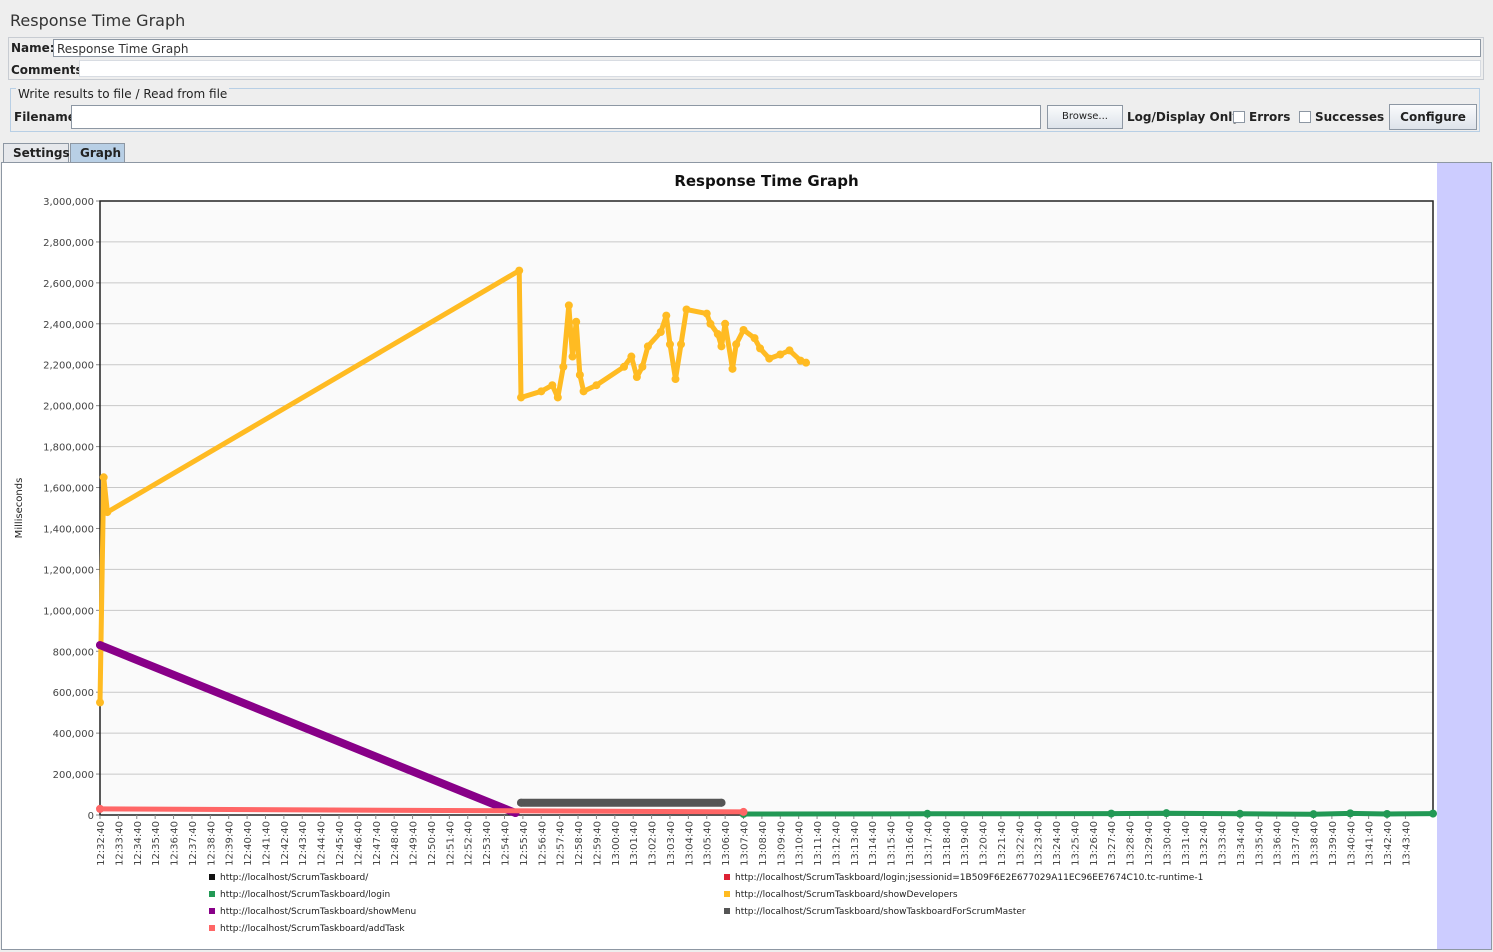 This screenshot has width=1493, height=952. Describe the element at coordinates (1259, 843) in the screenshot. I see `x-tick-label: 13:35:40` at that location.